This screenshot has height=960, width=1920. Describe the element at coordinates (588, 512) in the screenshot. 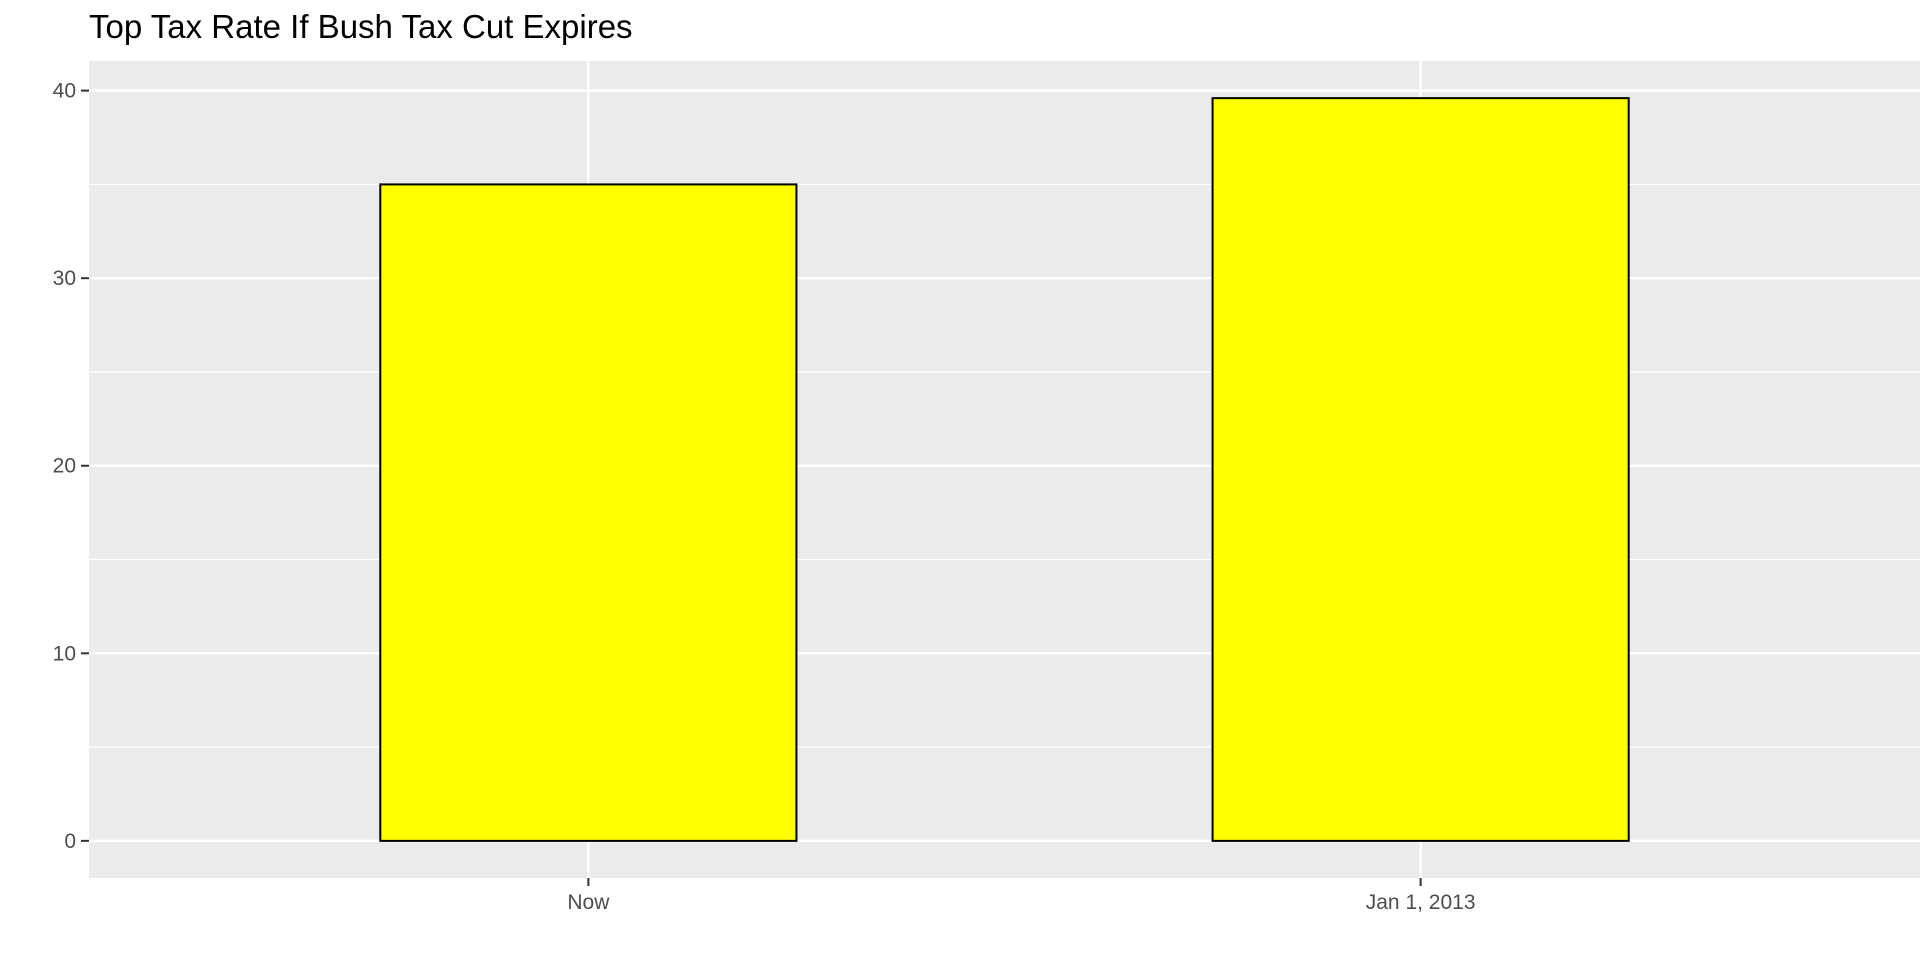

I see `bar` at that location.